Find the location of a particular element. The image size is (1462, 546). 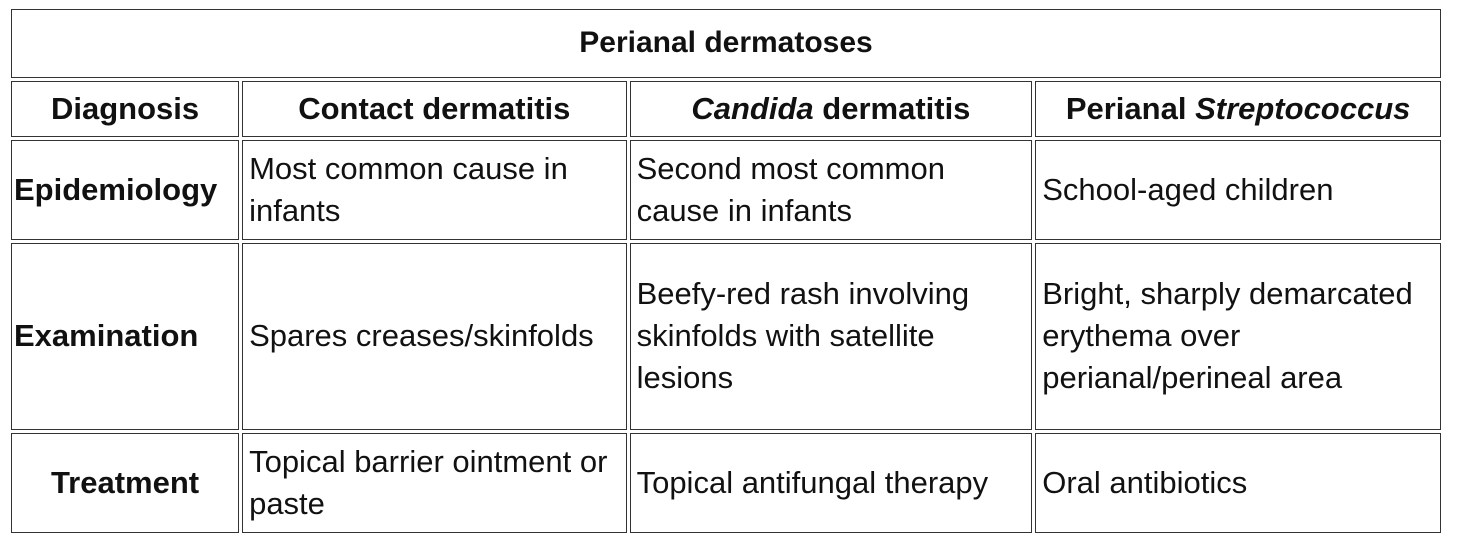

header-contact-dermatitis: Contact dermatitis is located at coordinates (434, 108).